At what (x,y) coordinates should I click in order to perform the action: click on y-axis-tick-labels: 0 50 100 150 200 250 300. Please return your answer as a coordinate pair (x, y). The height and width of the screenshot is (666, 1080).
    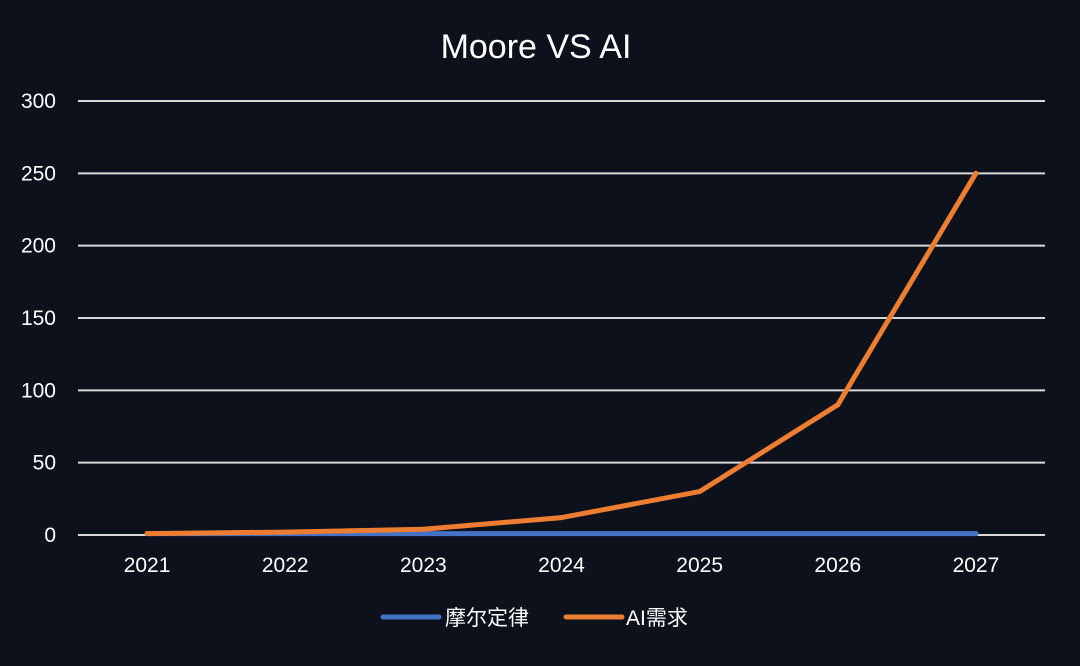
    Looking at the image, I should click on (38, 318).